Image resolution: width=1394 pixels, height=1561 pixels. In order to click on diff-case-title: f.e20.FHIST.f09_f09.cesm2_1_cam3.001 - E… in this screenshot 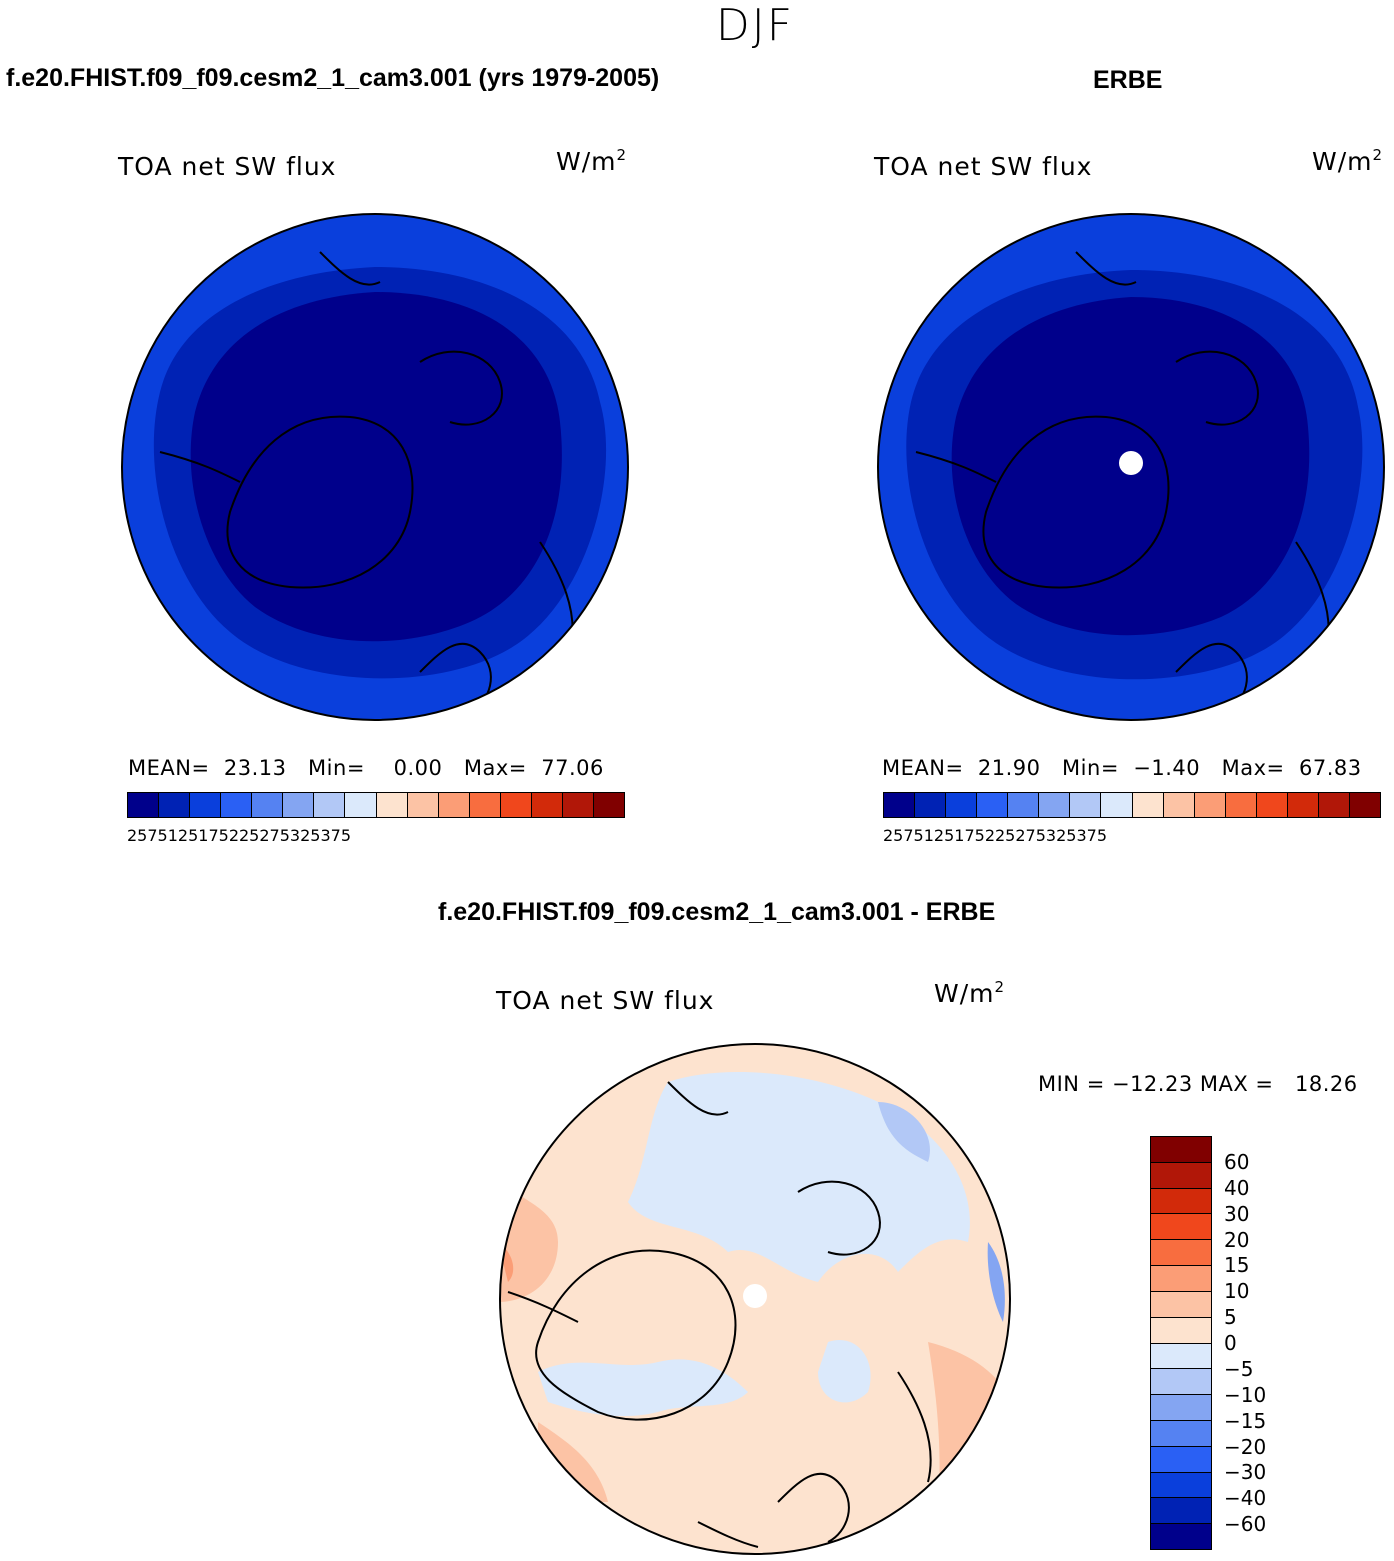, I will do `click(717, 912)`.